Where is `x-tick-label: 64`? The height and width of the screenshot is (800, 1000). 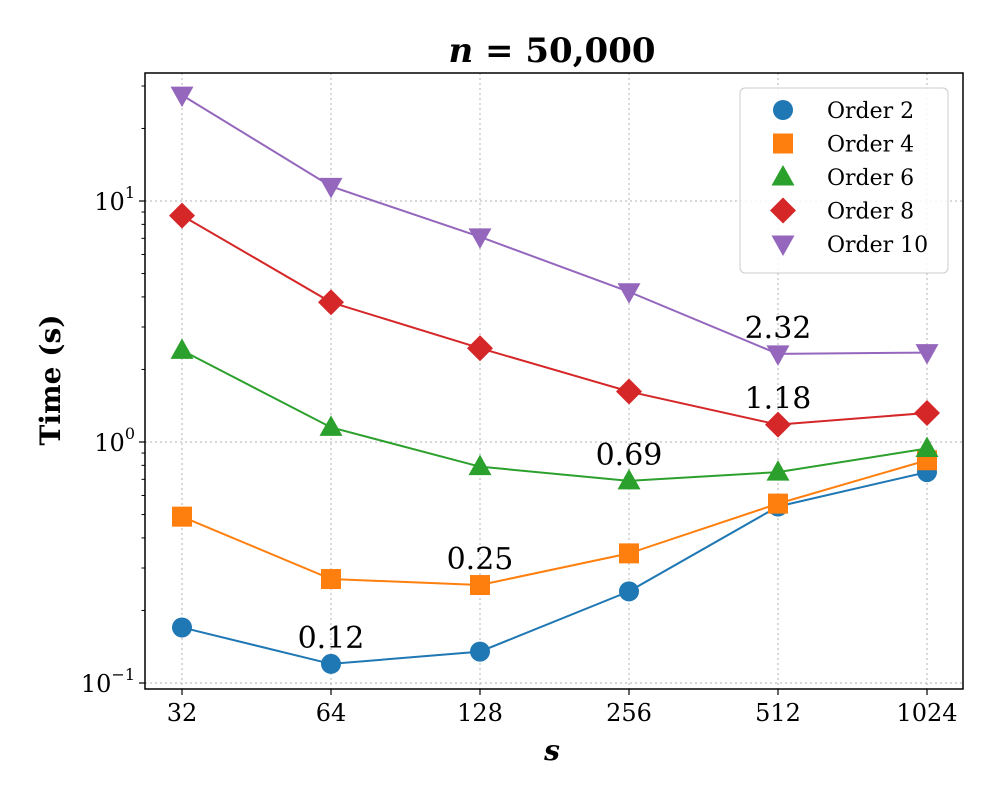 x-tick-label: 64 is located at coordinates (331, 713).